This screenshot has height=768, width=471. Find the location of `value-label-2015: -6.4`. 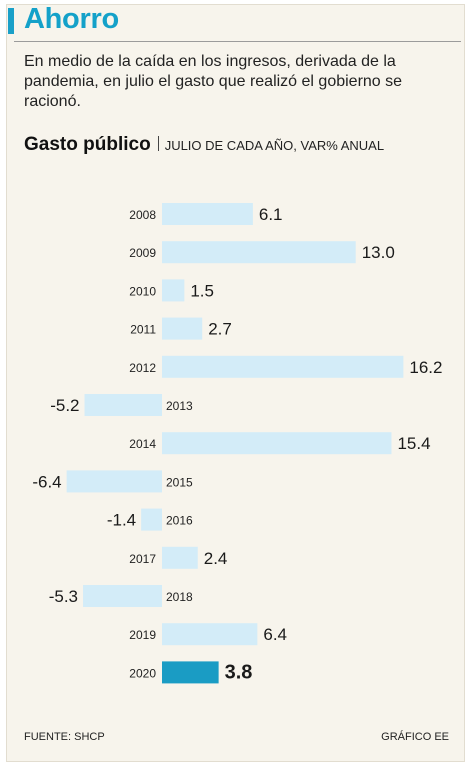

value-label-2015: -6.4 is located at coordinates (46, 481).